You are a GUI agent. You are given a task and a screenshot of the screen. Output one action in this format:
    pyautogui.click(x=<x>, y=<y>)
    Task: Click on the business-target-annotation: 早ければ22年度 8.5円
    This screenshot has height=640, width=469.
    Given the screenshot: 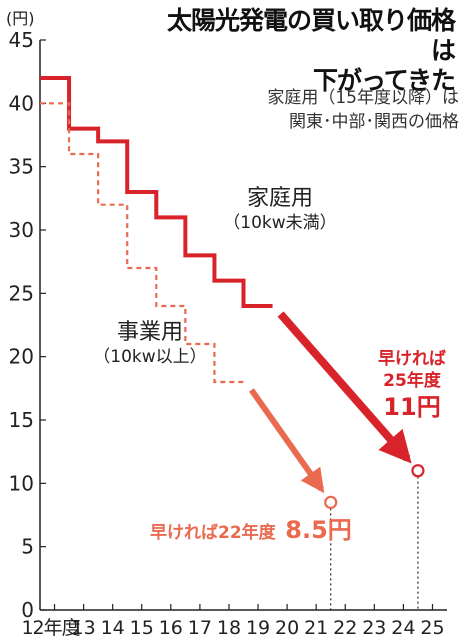 What is the action you would take?
    pyautogui.click(x=270, y=527)
    